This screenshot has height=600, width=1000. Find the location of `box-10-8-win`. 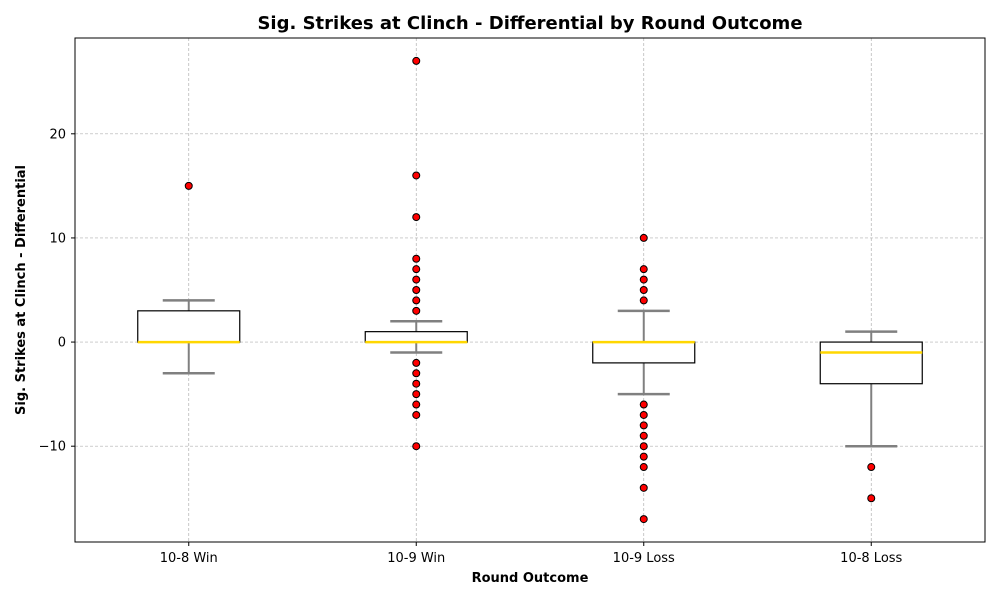

box-10-8-win is located at coordinates (189, 278).